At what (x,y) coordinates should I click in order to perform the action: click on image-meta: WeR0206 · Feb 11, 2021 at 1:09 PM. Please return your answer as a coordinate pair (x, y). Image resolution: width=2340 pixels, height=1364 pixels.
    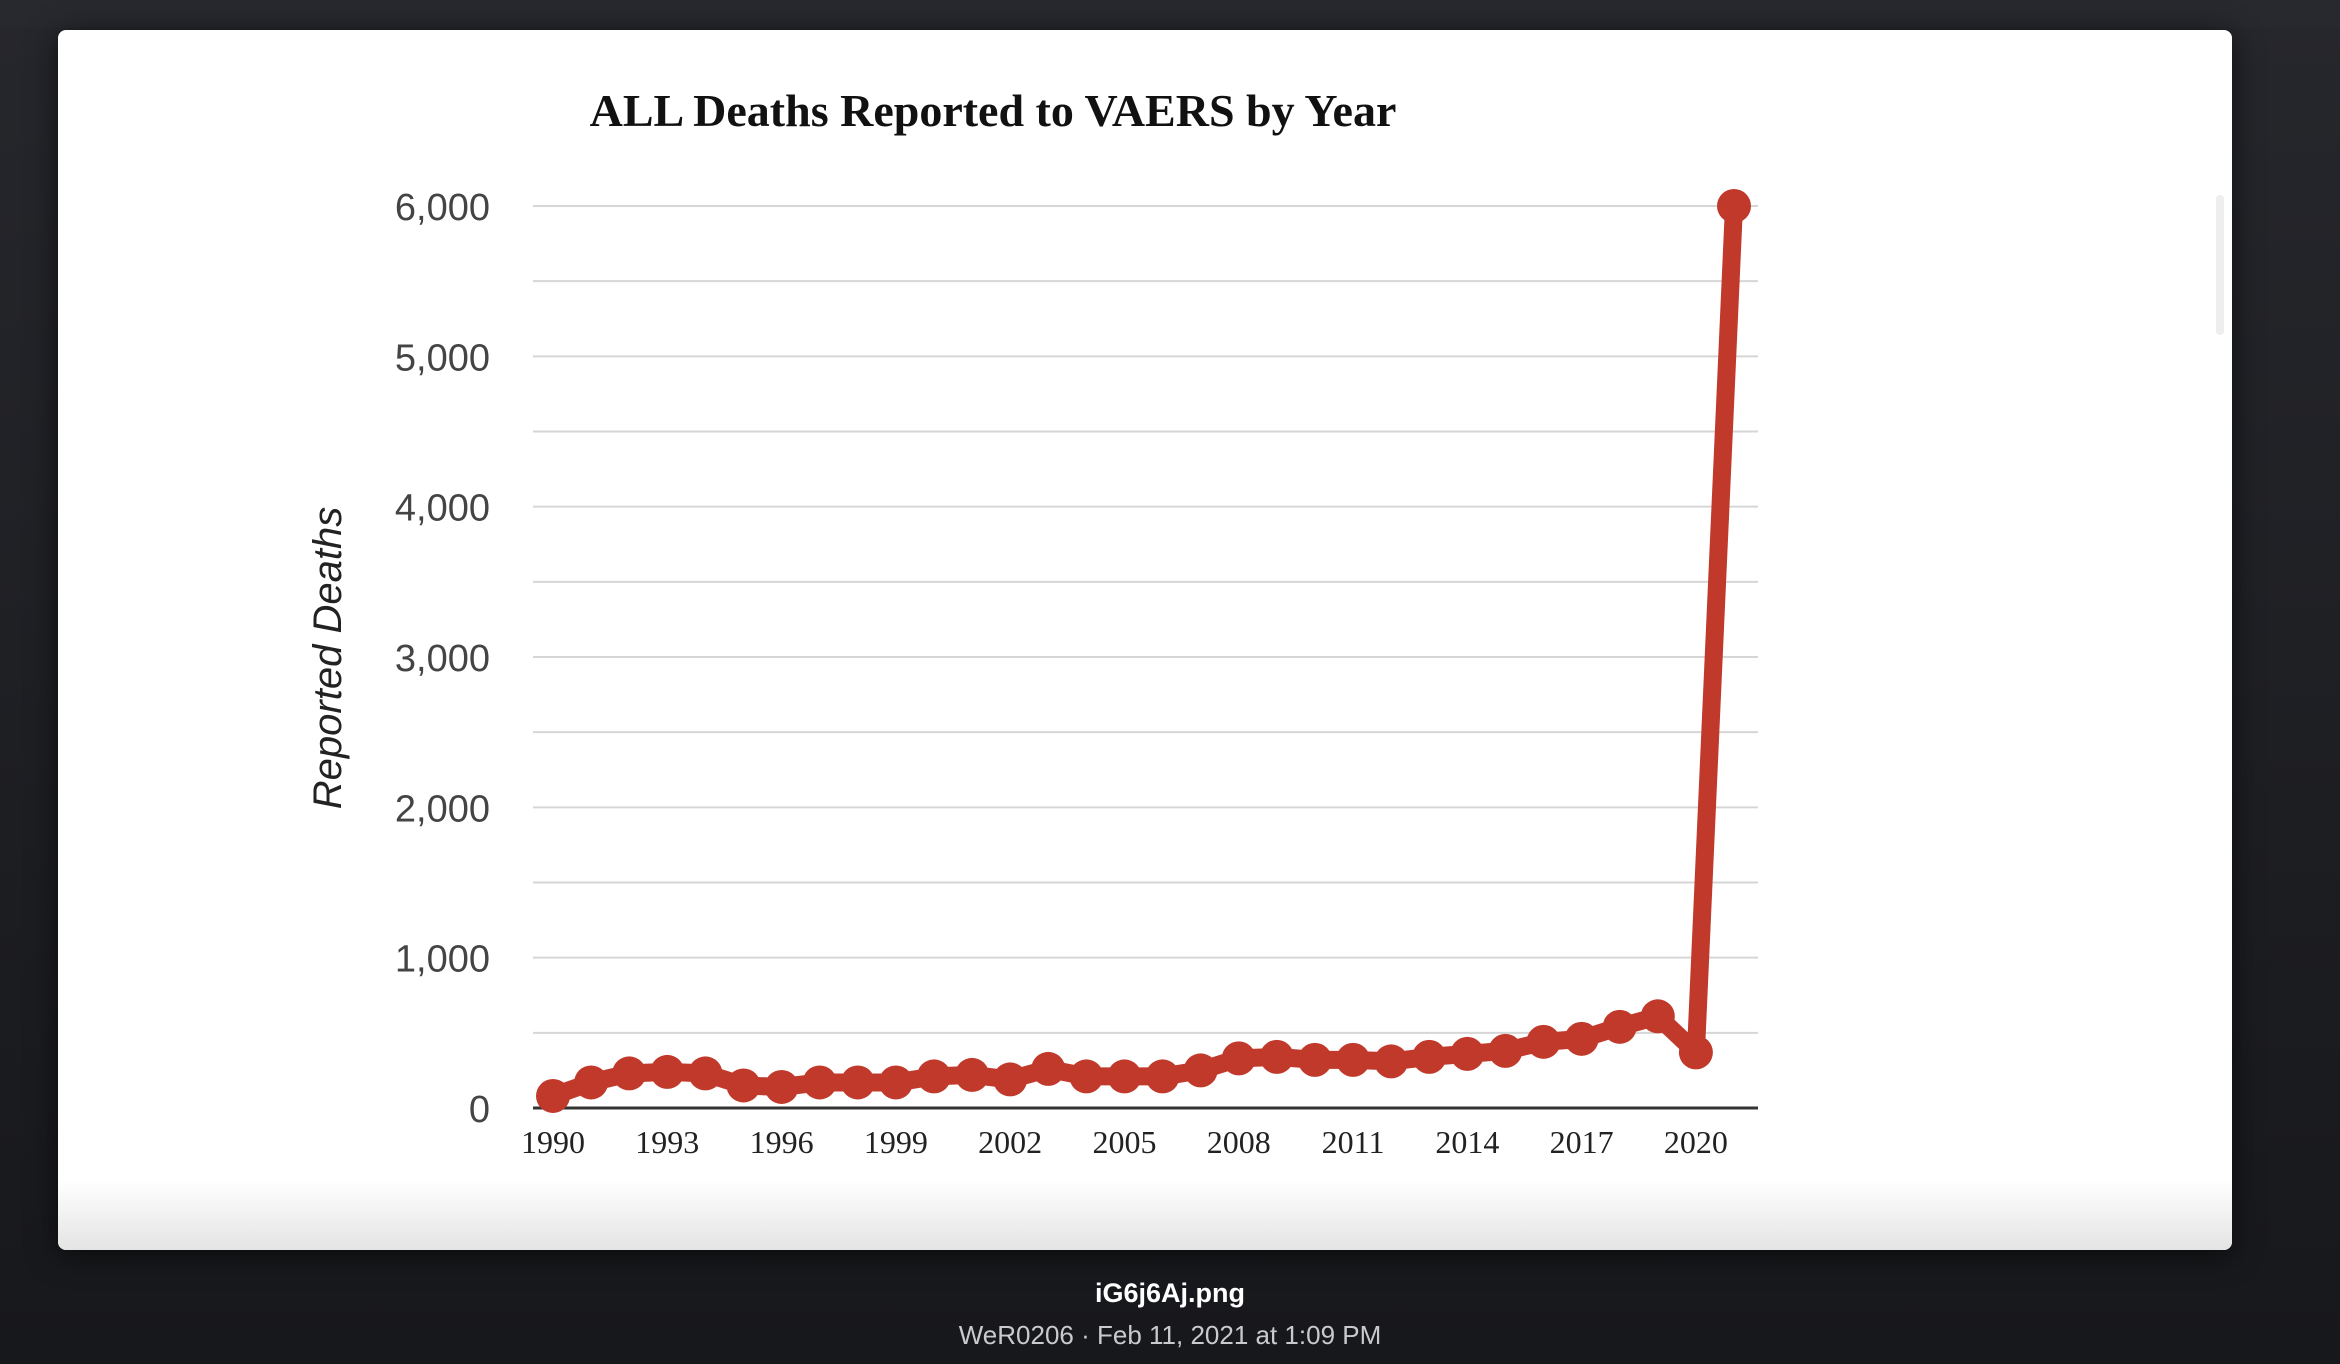
    Looking at the image, I should click on (1170, 1335).